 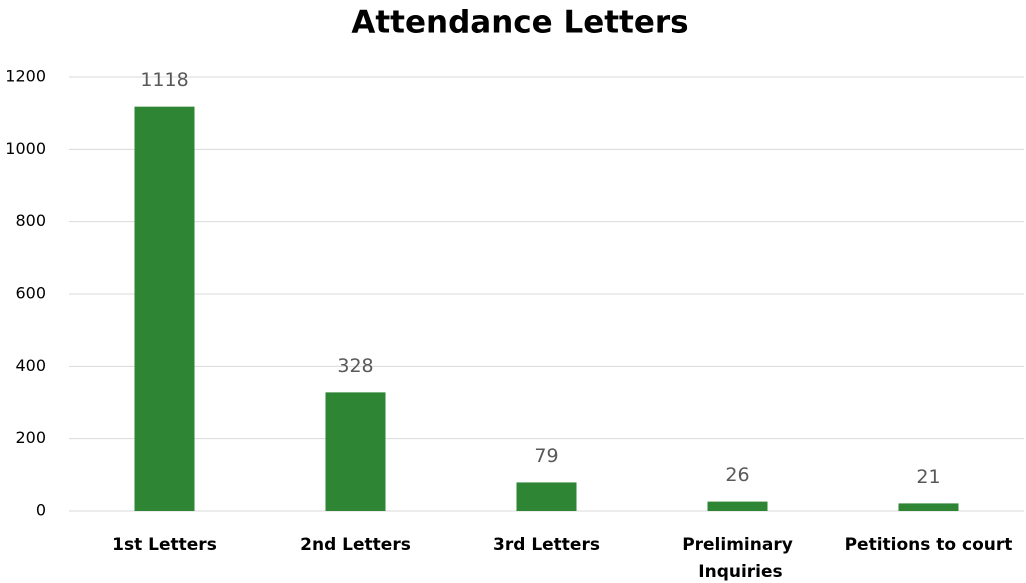 I want to click on y-tick-label: 400, so click(x=30, y=365).